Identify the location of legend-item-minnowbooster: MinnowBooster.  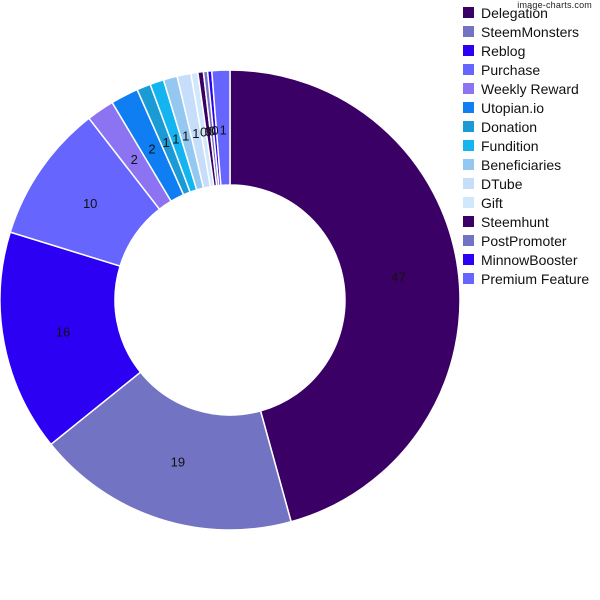
(525, 259).